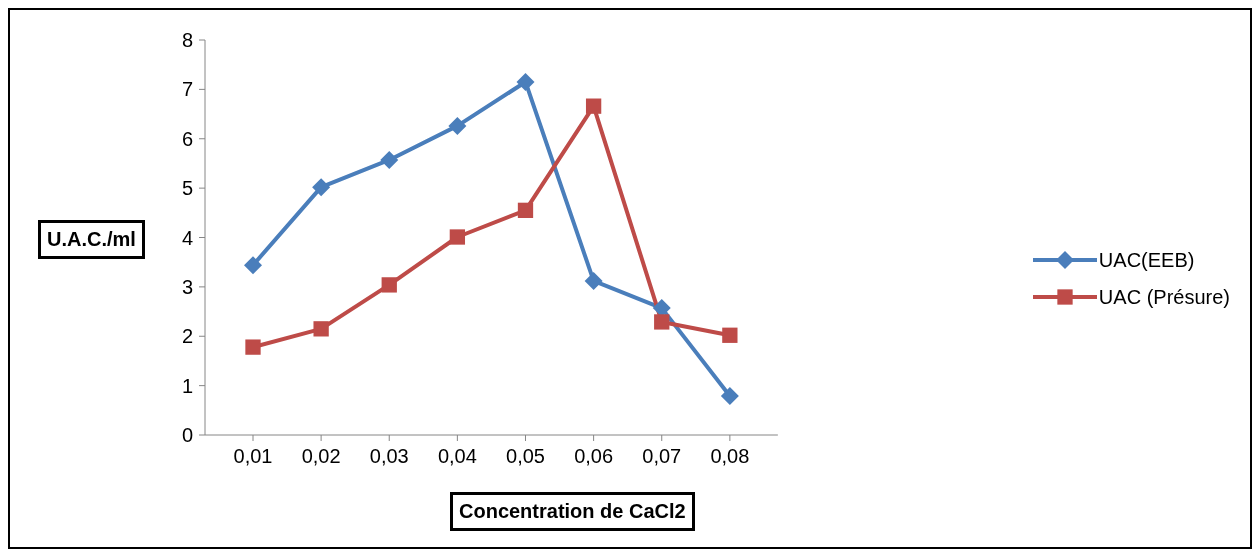 Image resolution: width=1259 pixels, height=553 pixels. I want to click on legend-label: UAC(EEB), so click(1146, 260).